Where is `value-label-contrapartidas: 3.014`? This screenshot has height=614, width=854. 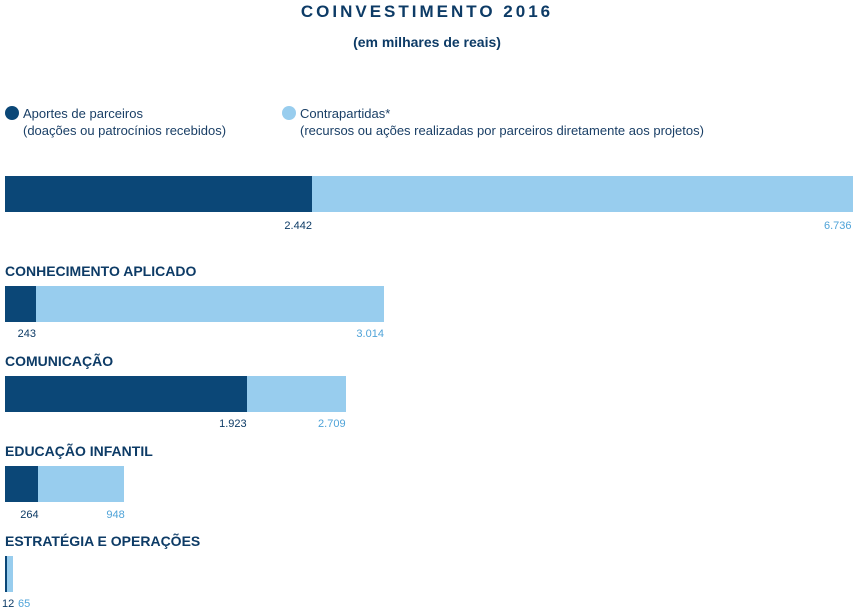
value-label-contrapartidas: 3.014 is located at coordinates (370, 334).